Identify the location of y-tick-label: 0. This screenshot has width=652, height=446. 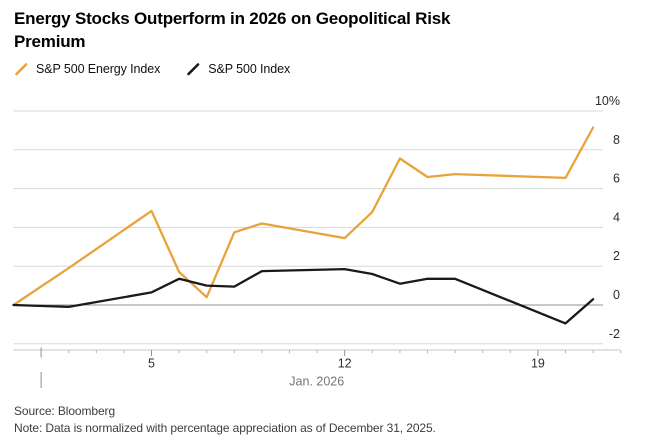
(616, 295).